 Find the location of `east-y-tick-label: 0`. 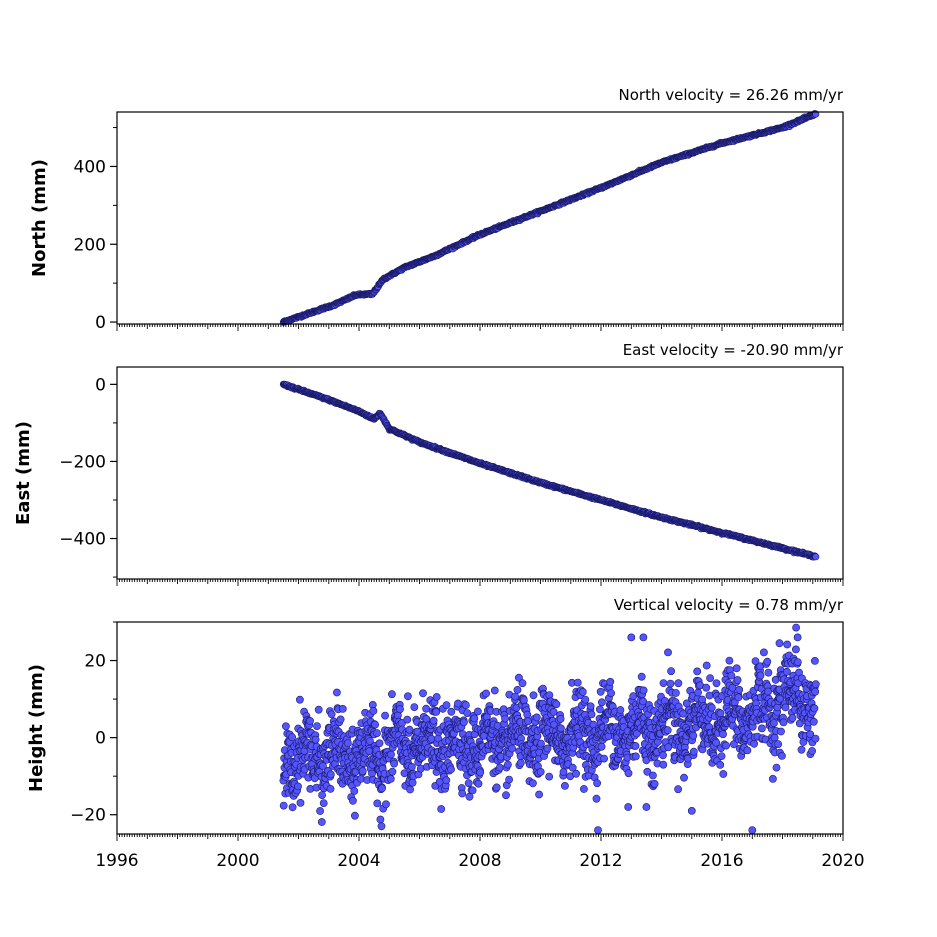

east-y-tick-label: 0 is located at coordinates (100, 385).